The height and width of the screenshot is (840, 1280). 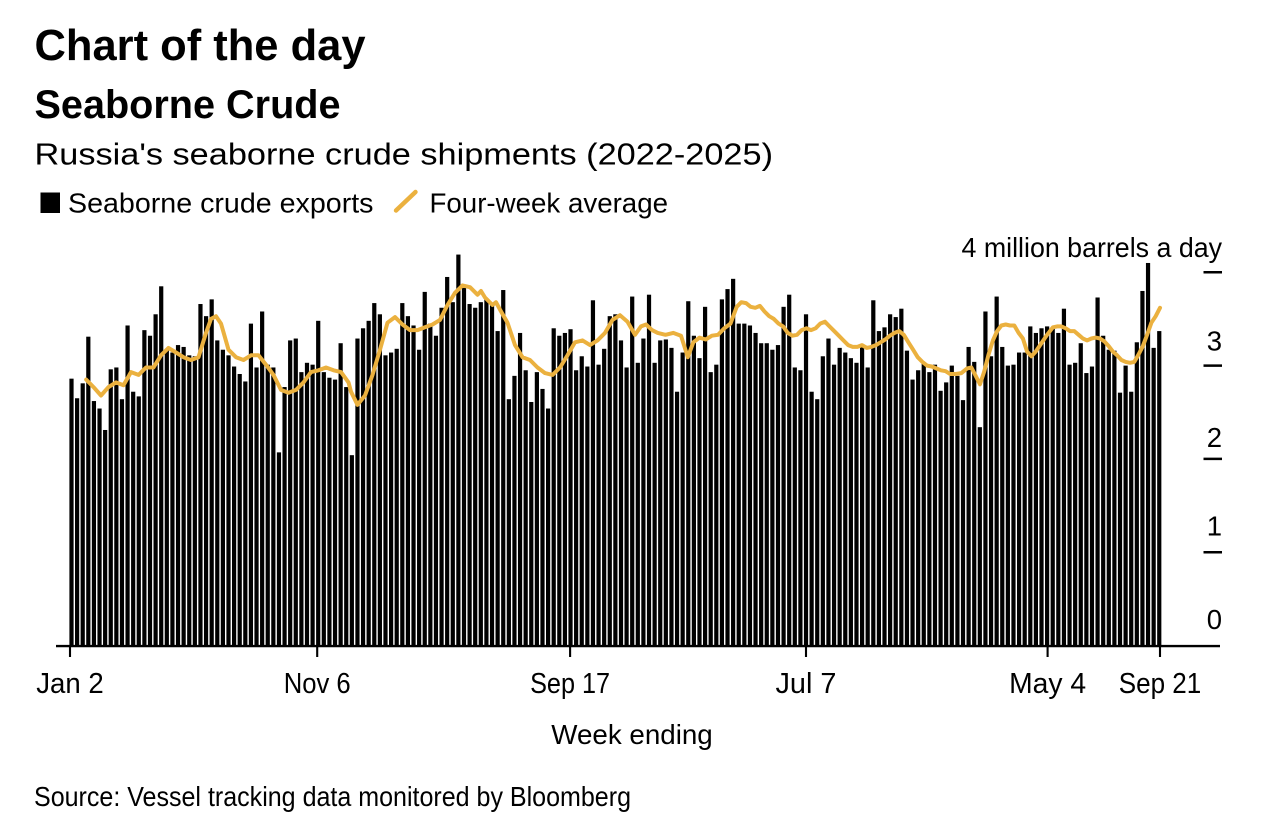 I want to click on svg-text: Four-week average, so click(x=549, y=203).